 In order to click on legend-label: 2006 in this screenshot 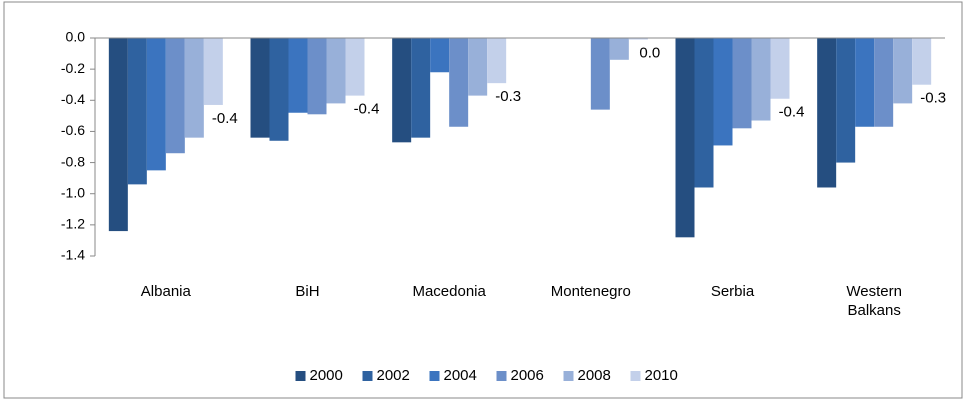, I will do `click(527, 375)`.